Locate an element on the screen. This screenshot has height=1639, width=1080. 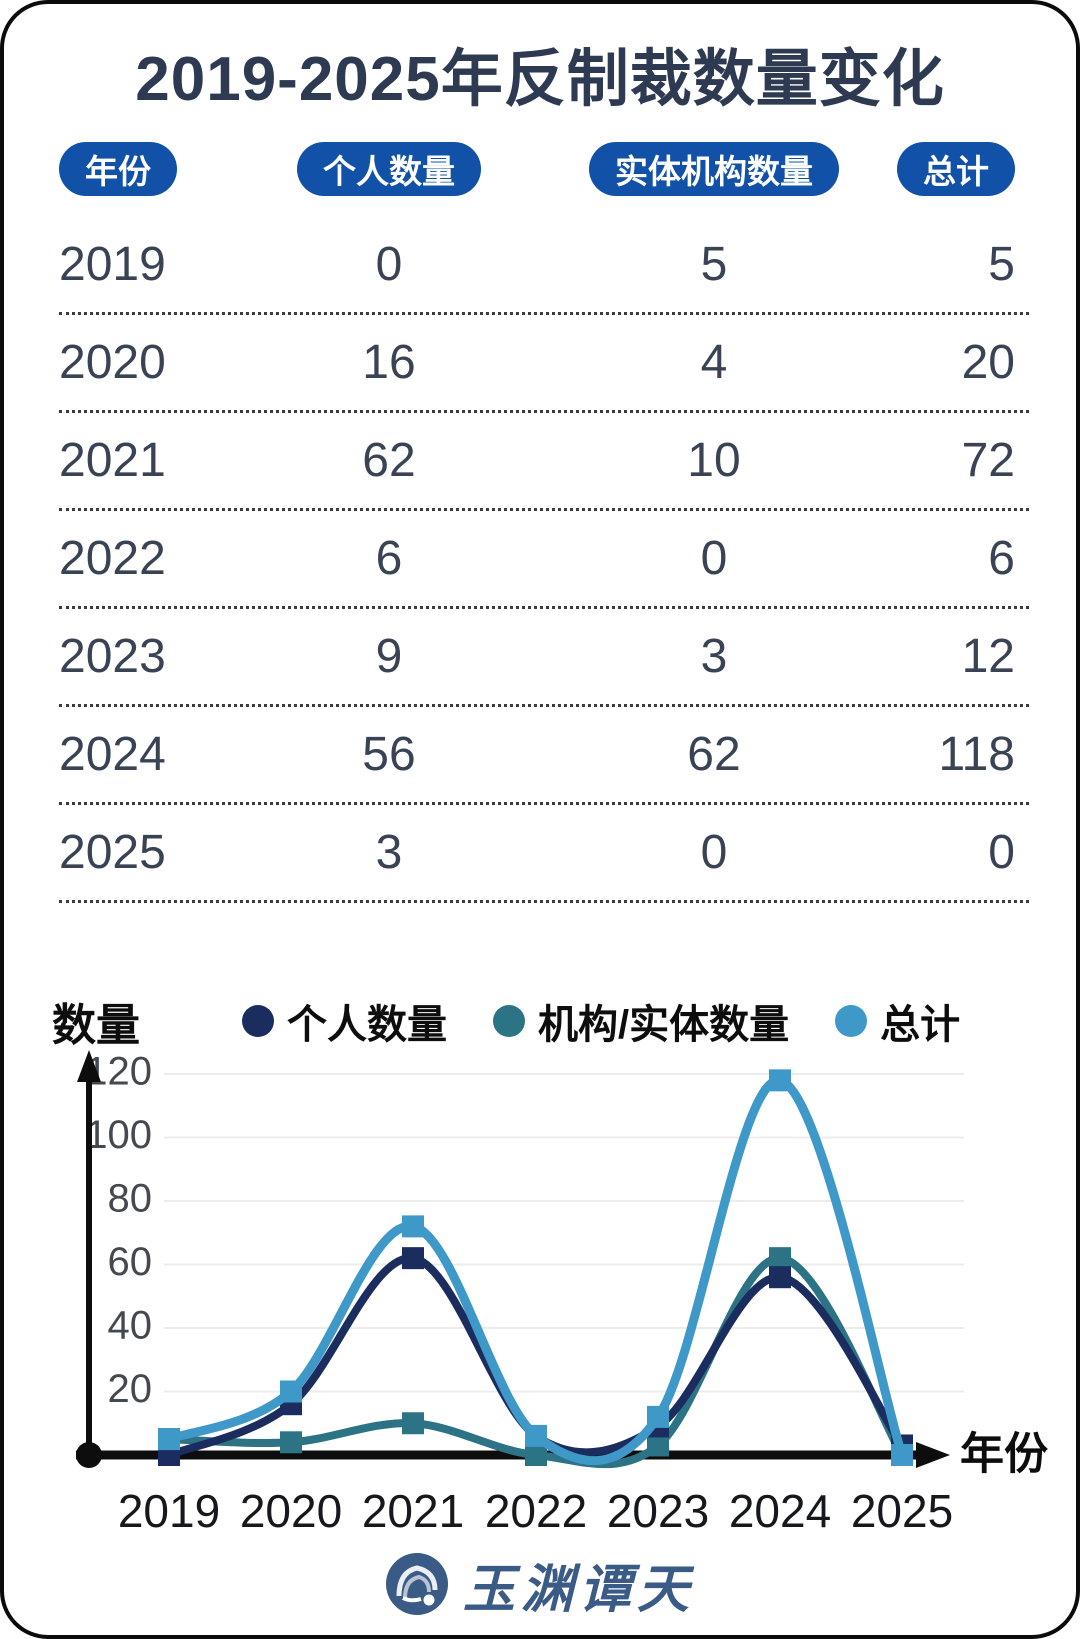
x-tick-labels: 2019 2020 2021 2022 2023 2024 2025 is located at coordinates (535, 1509).